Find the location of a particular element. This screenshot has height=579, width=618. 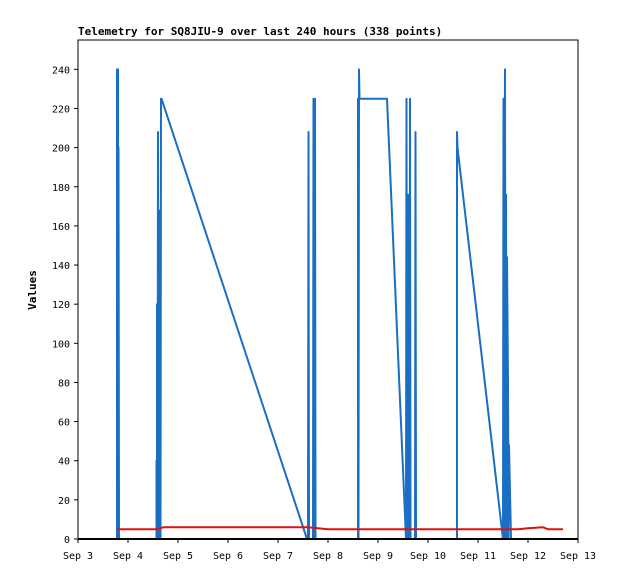

y-axis: 0 20 40 60 80 100 120 140 160 180 200 220 240 is located at coordinates (65, 305).